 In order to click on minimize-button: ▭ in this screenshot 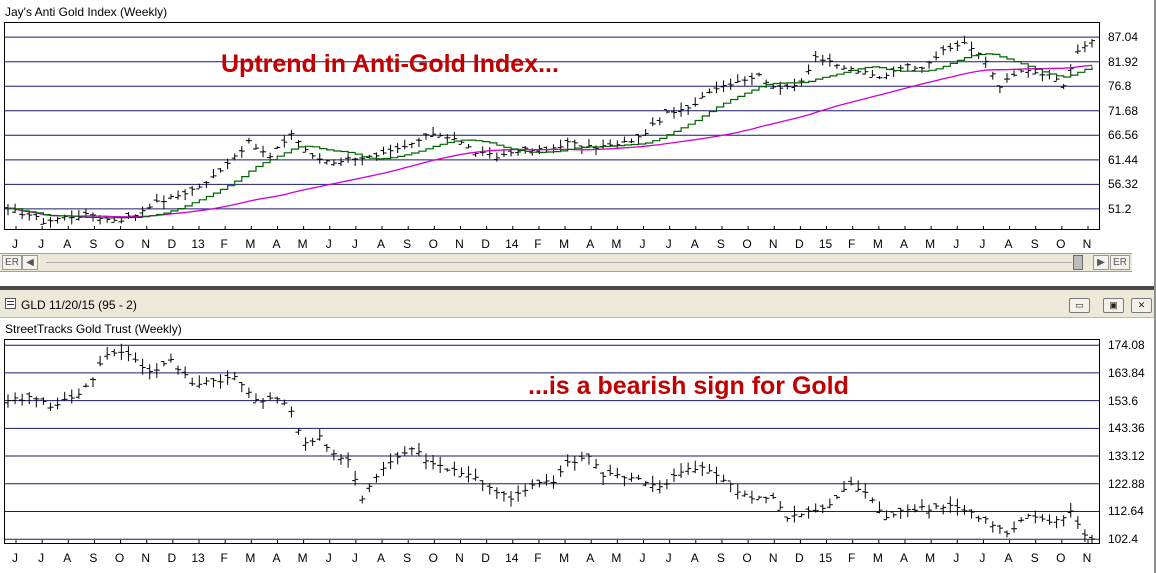, I will do `click(1079, 305)`.